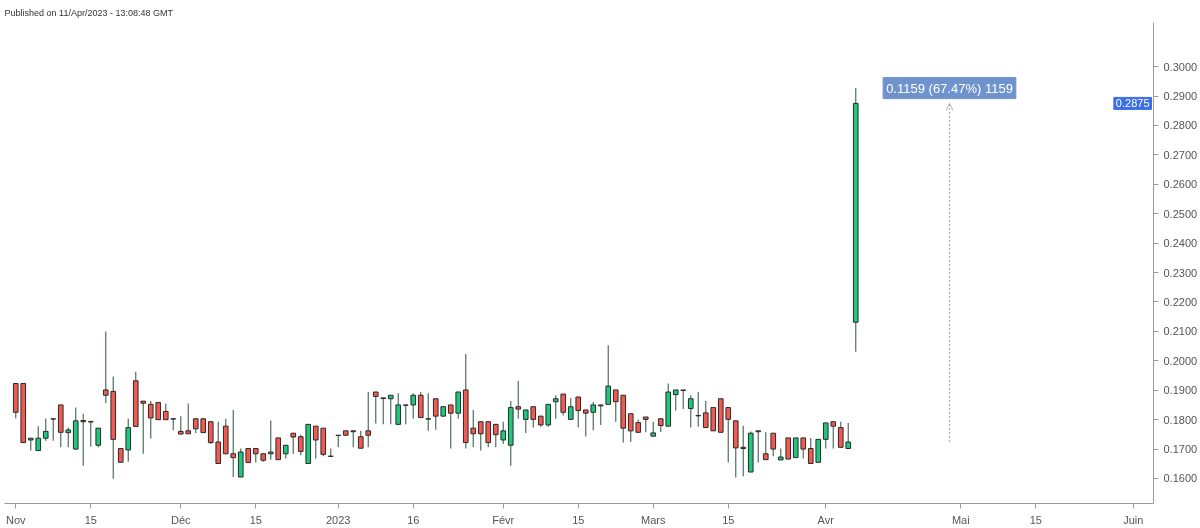  I want to click on x-tick-label: Juin, so click(1133, 519).